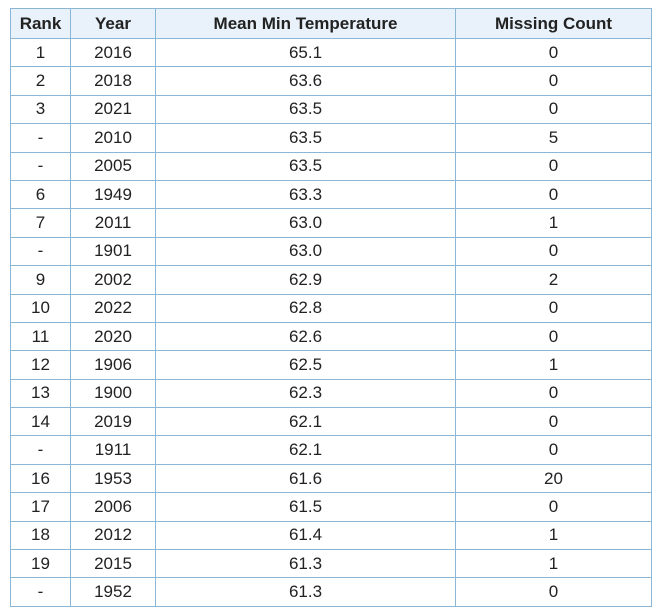 This screenshot has width=663, height=609. I want to click on table-cell: 2021, so click(113, 109).